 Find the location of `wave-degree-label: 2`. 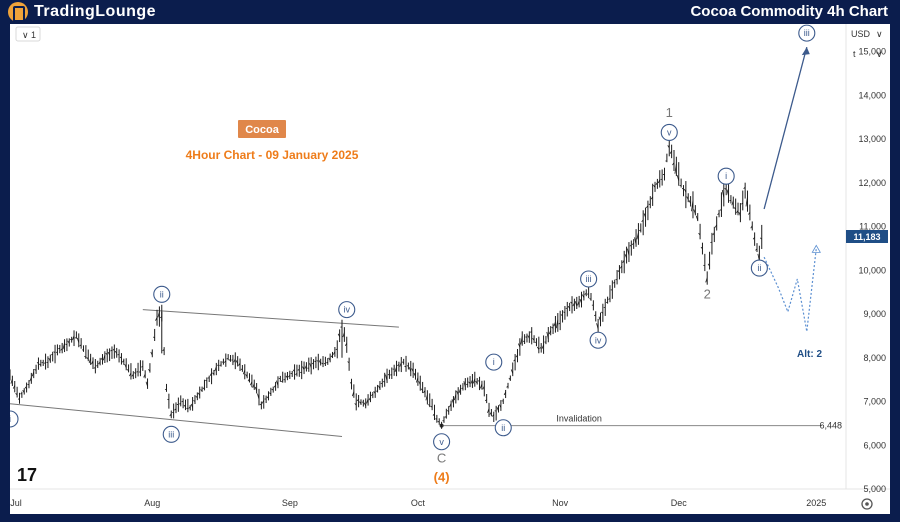

wave-degree-label: 2 is located at coordinates (707, 293).